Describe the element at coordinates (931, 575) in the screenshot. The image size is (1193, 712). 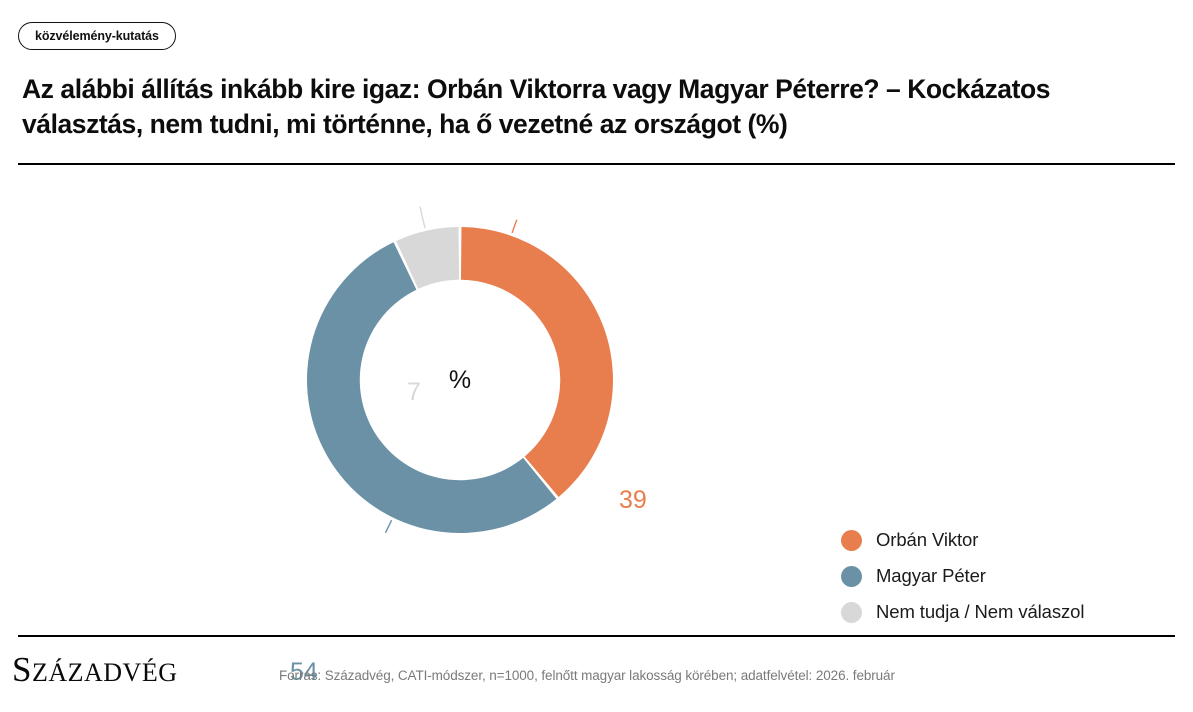
I see `legend-label-magyar-peter: Magyar Péter` at that location.